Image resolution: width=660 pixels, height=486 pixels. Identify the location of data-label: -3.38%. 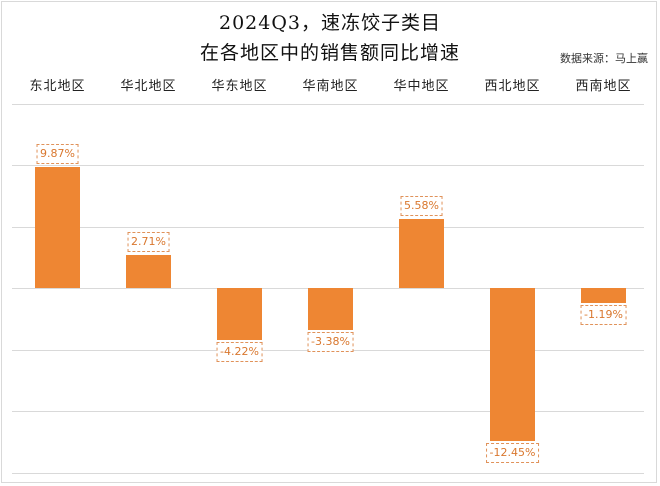
(330, 341).